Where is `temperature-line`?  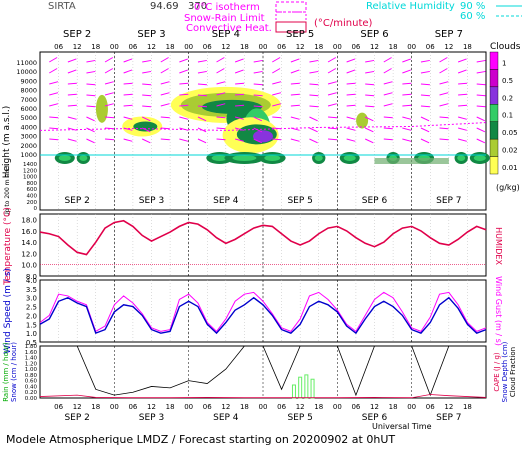
temperature-line is located at coordinates (263, 237).